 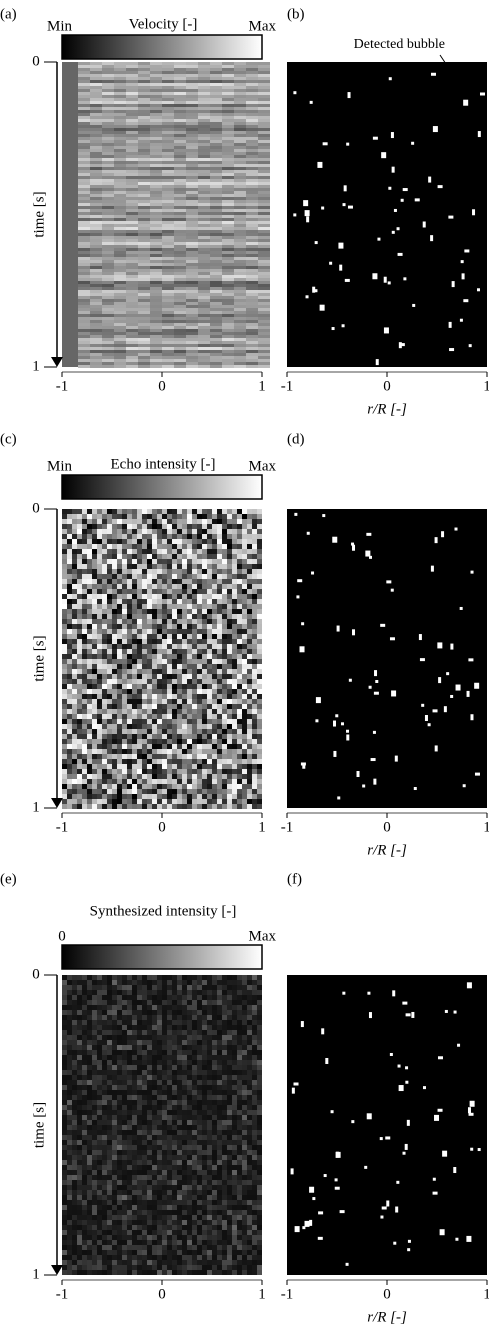 What do you see at coordinates (262, 386) in the screenshot?
I see `x-tick-label: 1` at bounding box center [262, 386].